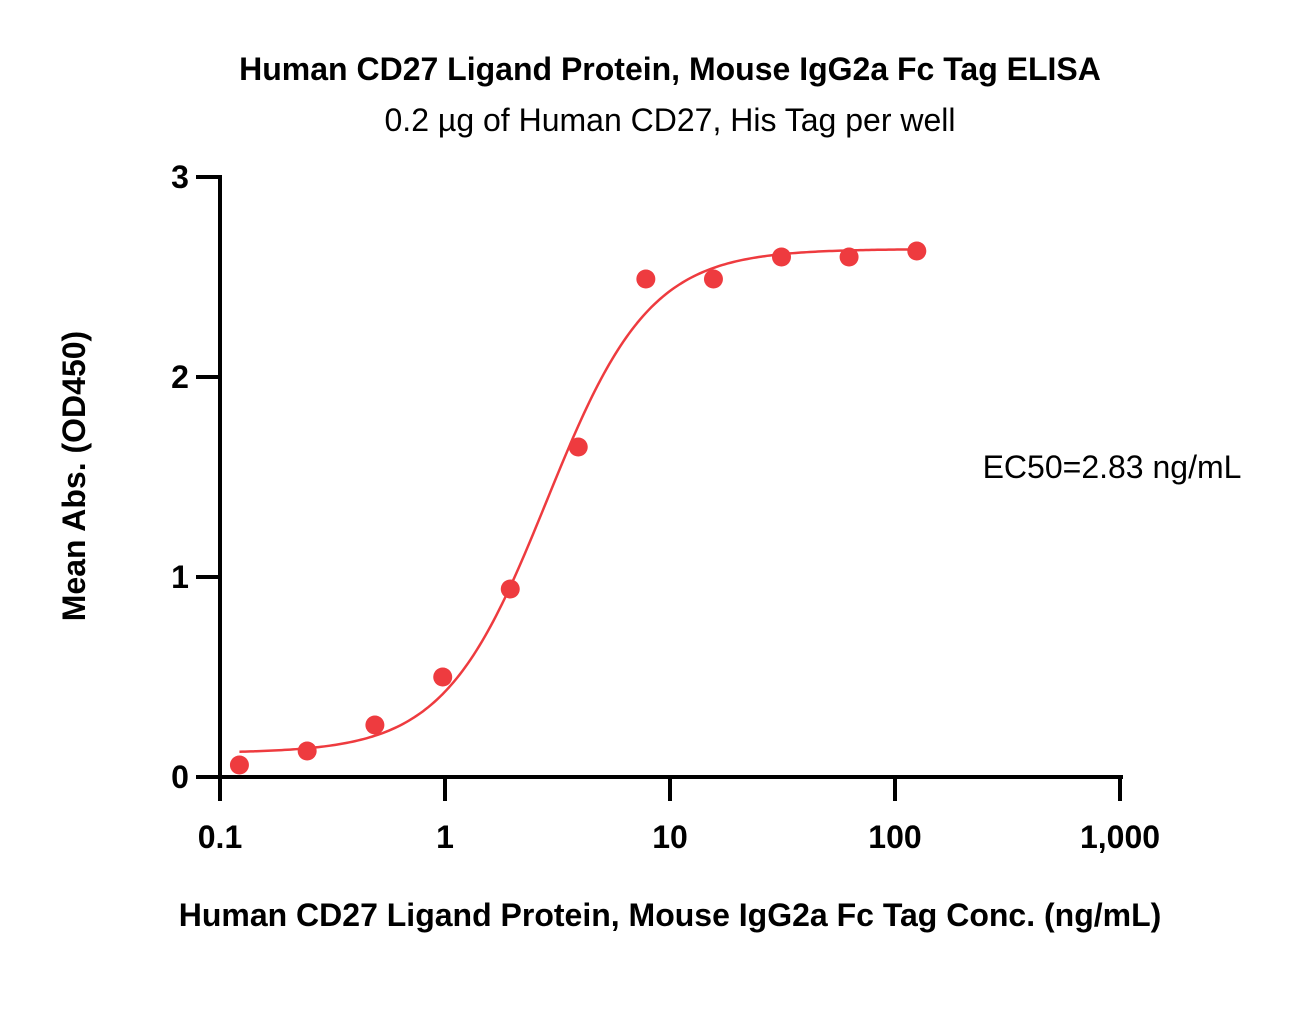  I want to click on y-tick-label: 1, so click(180, 577).